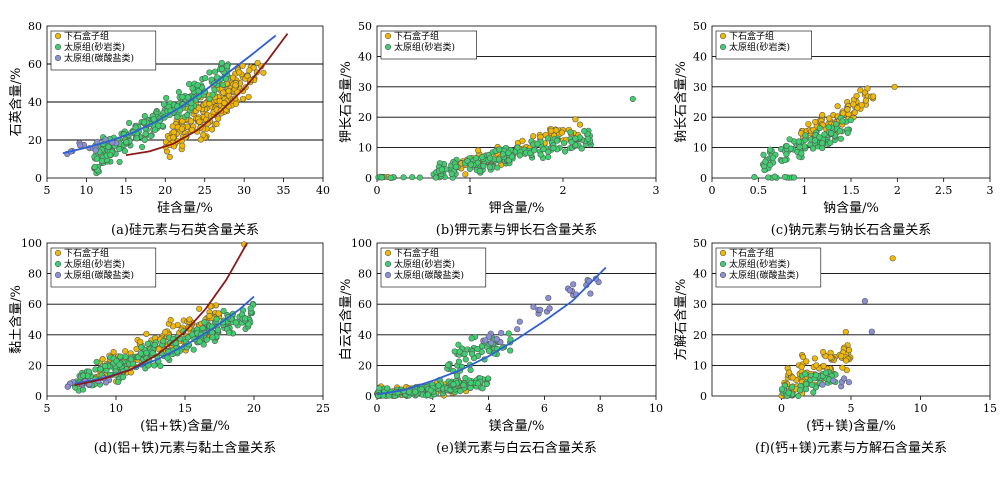 The height and width of the screenshot is (486, 1000). What do you see at coordinates (185, 208) in the screenshot?
I see `x-axis-label: 硅含量/%` at bounding box center [185, 208].